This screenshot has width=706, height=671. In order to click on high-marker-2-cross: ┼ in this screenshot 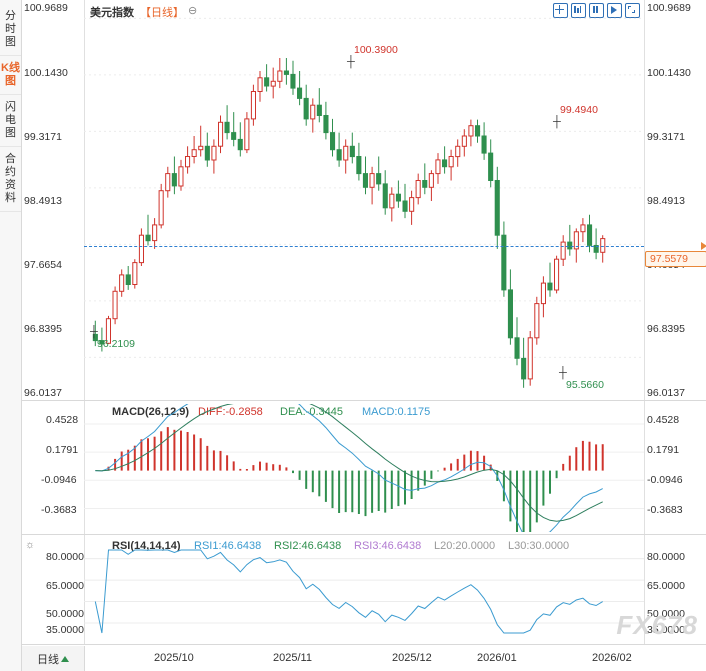, I will do `click(557, 122)`.